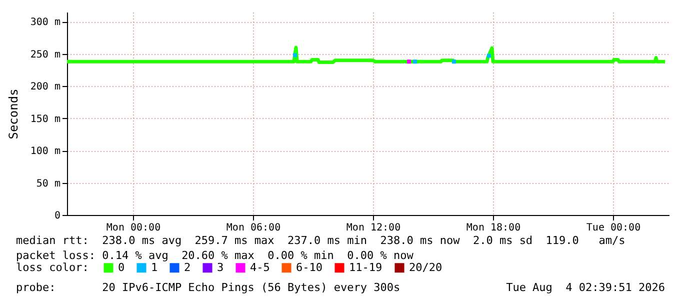 The width and height of the screenshot is (697, 297). What do you see at coordinates (366, 55) in the screenshot?
I see `line-series` at bounding box center [366, 55].